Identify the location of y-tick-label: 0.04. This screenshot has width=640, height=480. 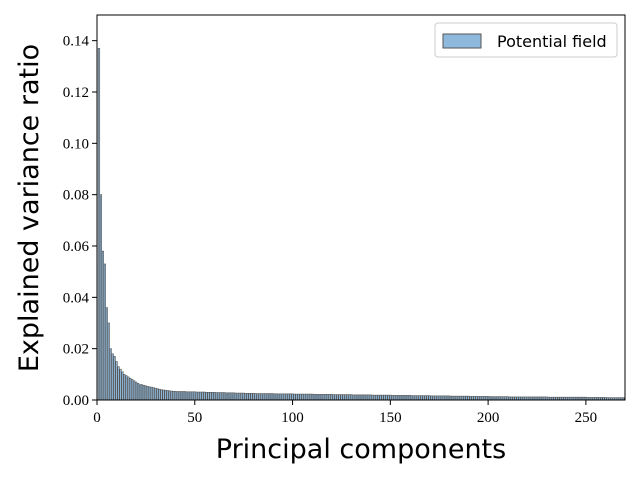
(76, 298).